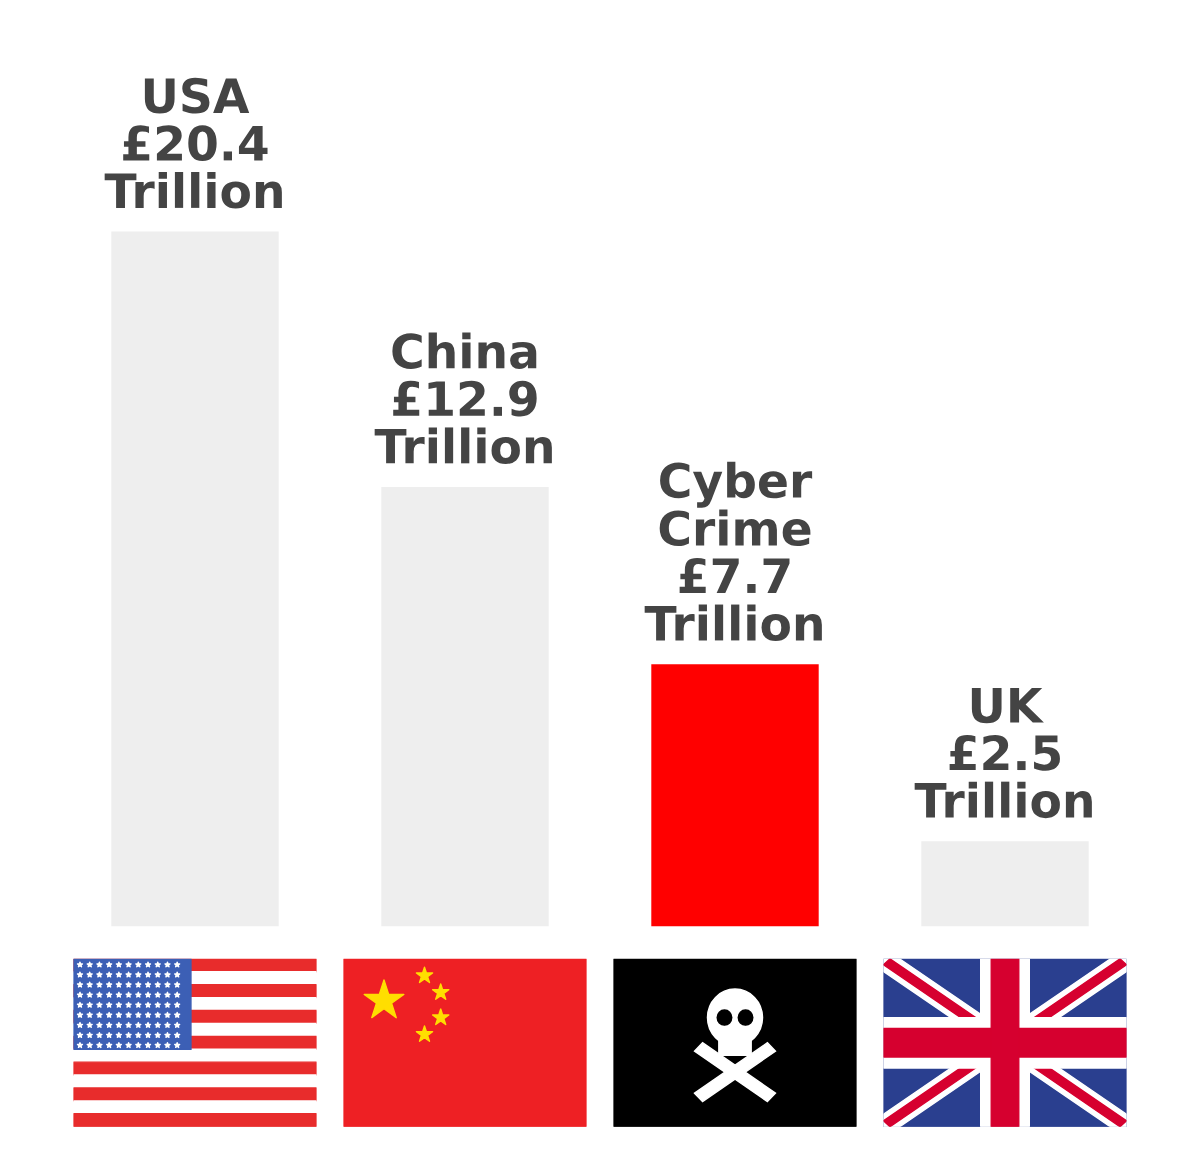  What do you see at coordinates (735, 795) in the screenshot?
I see `bar` at bounding box center [735, 795].